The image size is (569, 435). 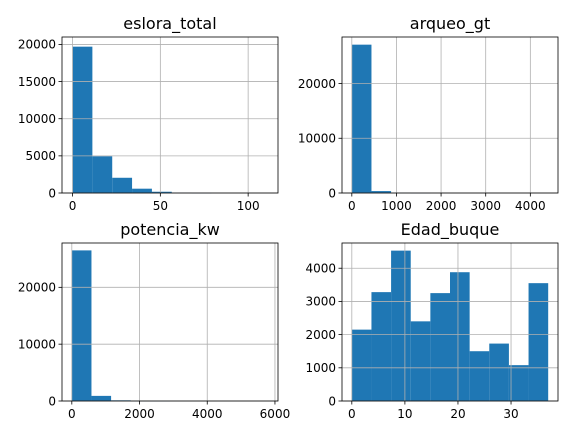 I want to click on subplot-title: potencia_kw, so click(x=170, y=230).